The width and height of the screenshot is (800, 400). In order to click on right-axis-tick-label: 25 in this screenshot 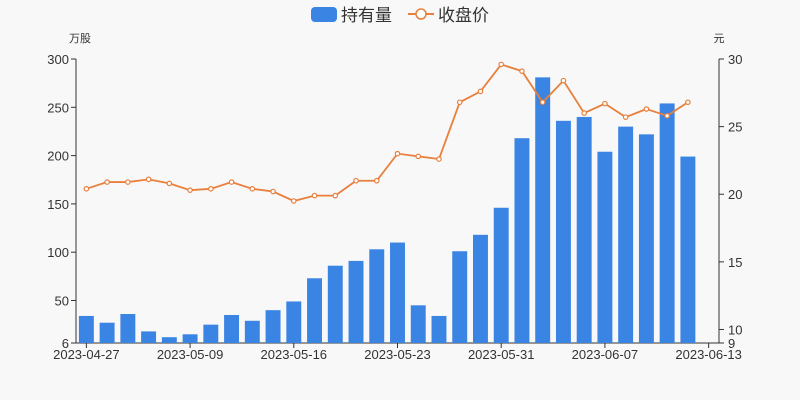, I will do `click(735, 127)`.